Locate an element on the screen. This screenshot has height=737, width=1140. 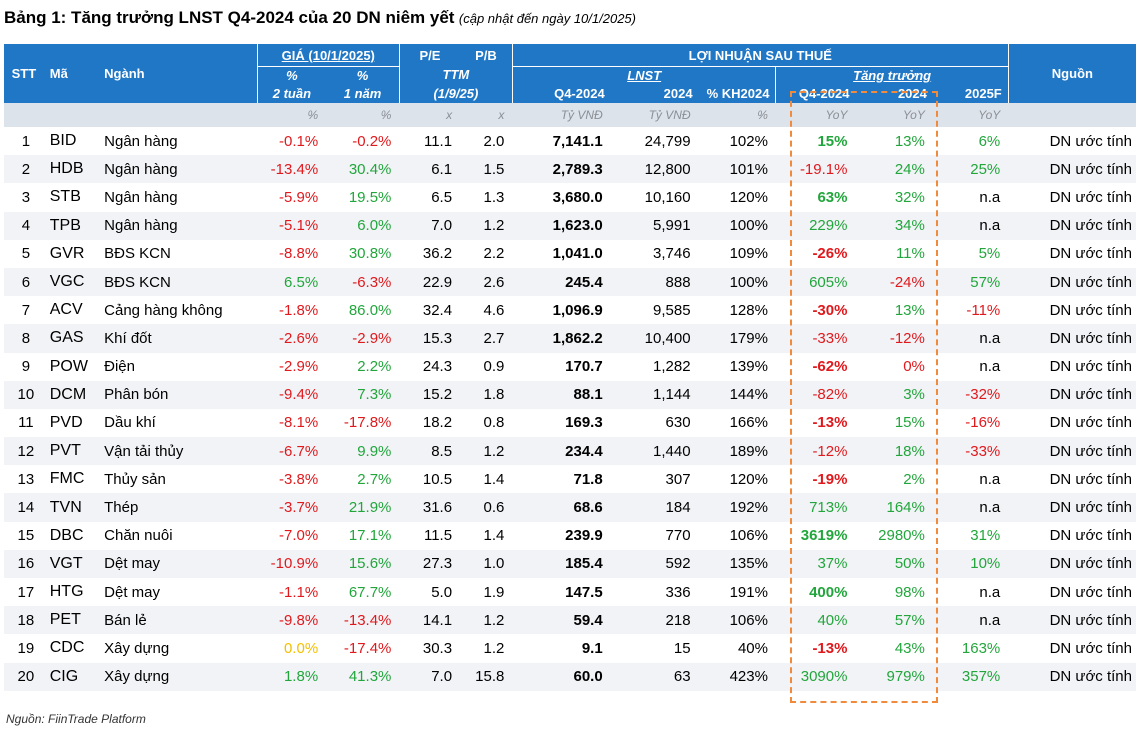
header-gia-1nam: 1 năm is located at coordinates (363, 93).